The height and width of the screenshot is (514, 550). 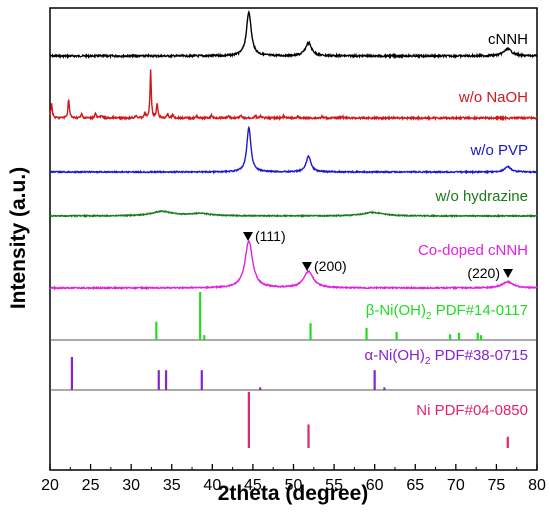 I want to click on reference-label: β-Ni(OH)2 PDF#14-0117, so click(x=447, y=312).